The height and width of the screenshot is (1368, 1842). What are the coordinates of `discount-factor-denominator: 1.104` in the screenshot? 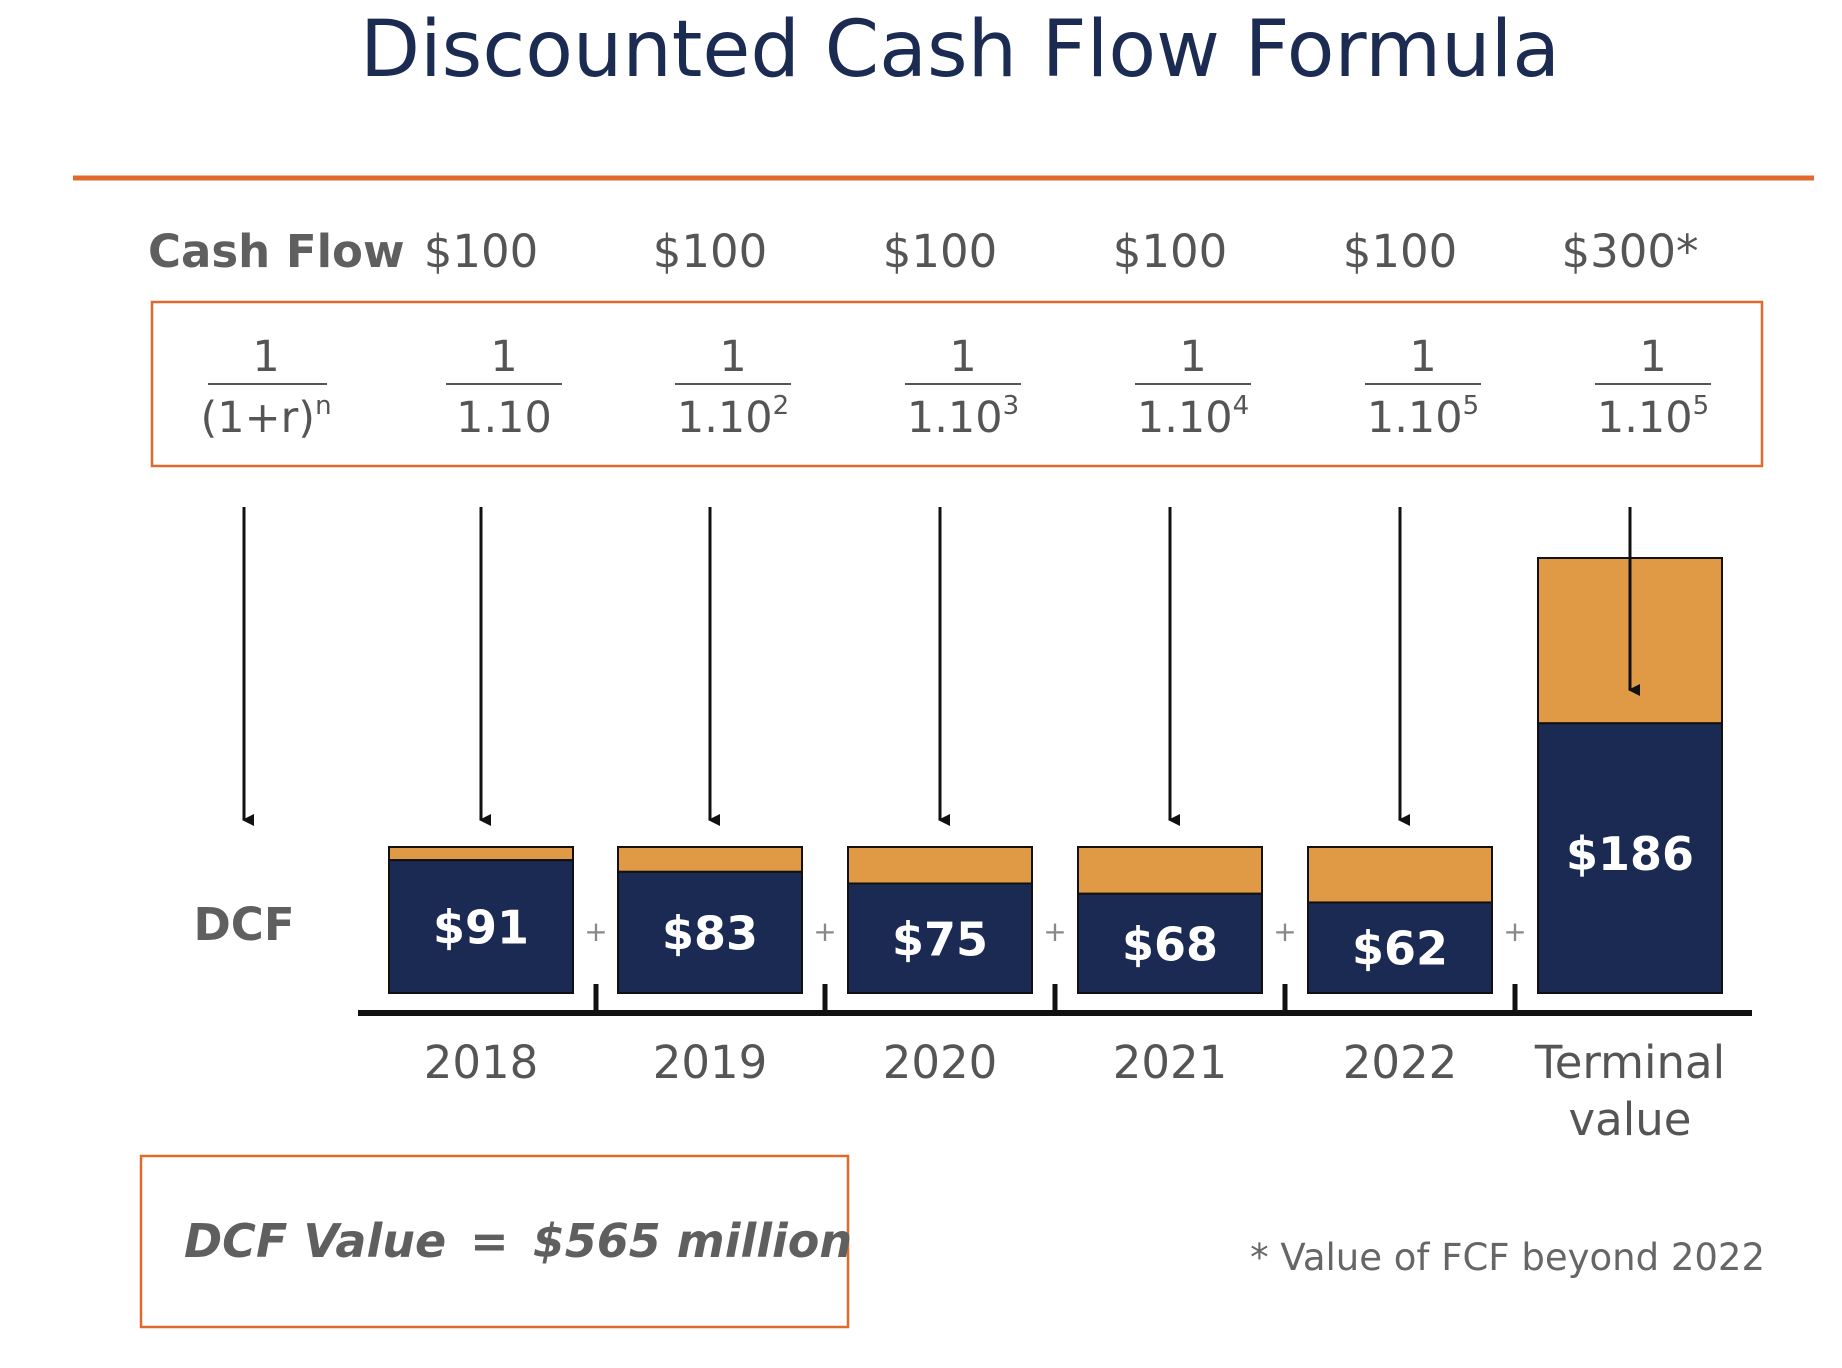 It's located at (1193, 417).